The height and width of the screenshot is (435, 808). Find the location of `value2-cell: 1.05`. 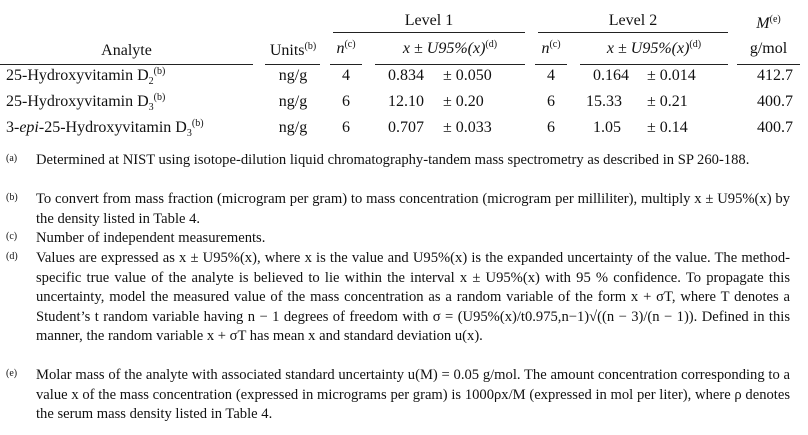

value2-cell: 1.05 is located at coordinates (607, 127).